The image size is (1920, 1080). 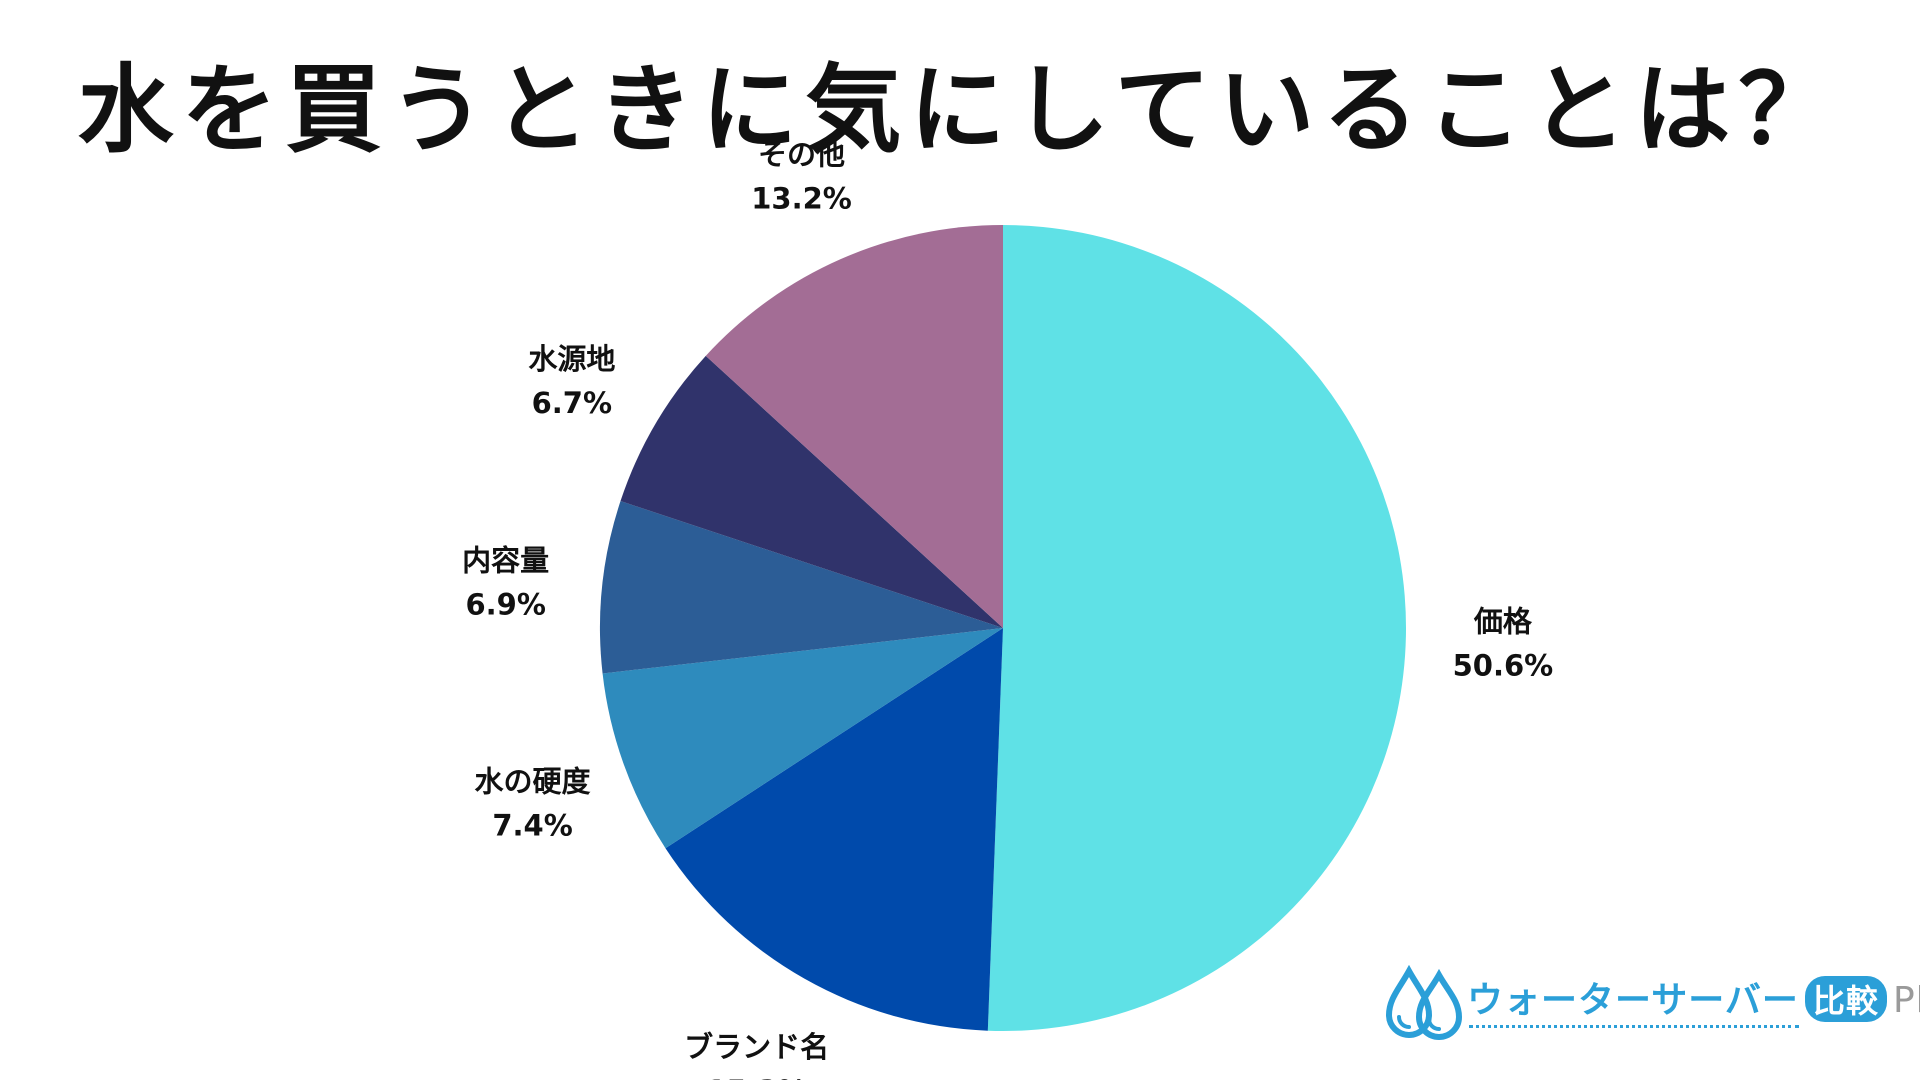 What do you see at coordinates (756, 1047) in the screenshot?
I see `slice-label: ブランド名` at bounding box center [756, 1047].